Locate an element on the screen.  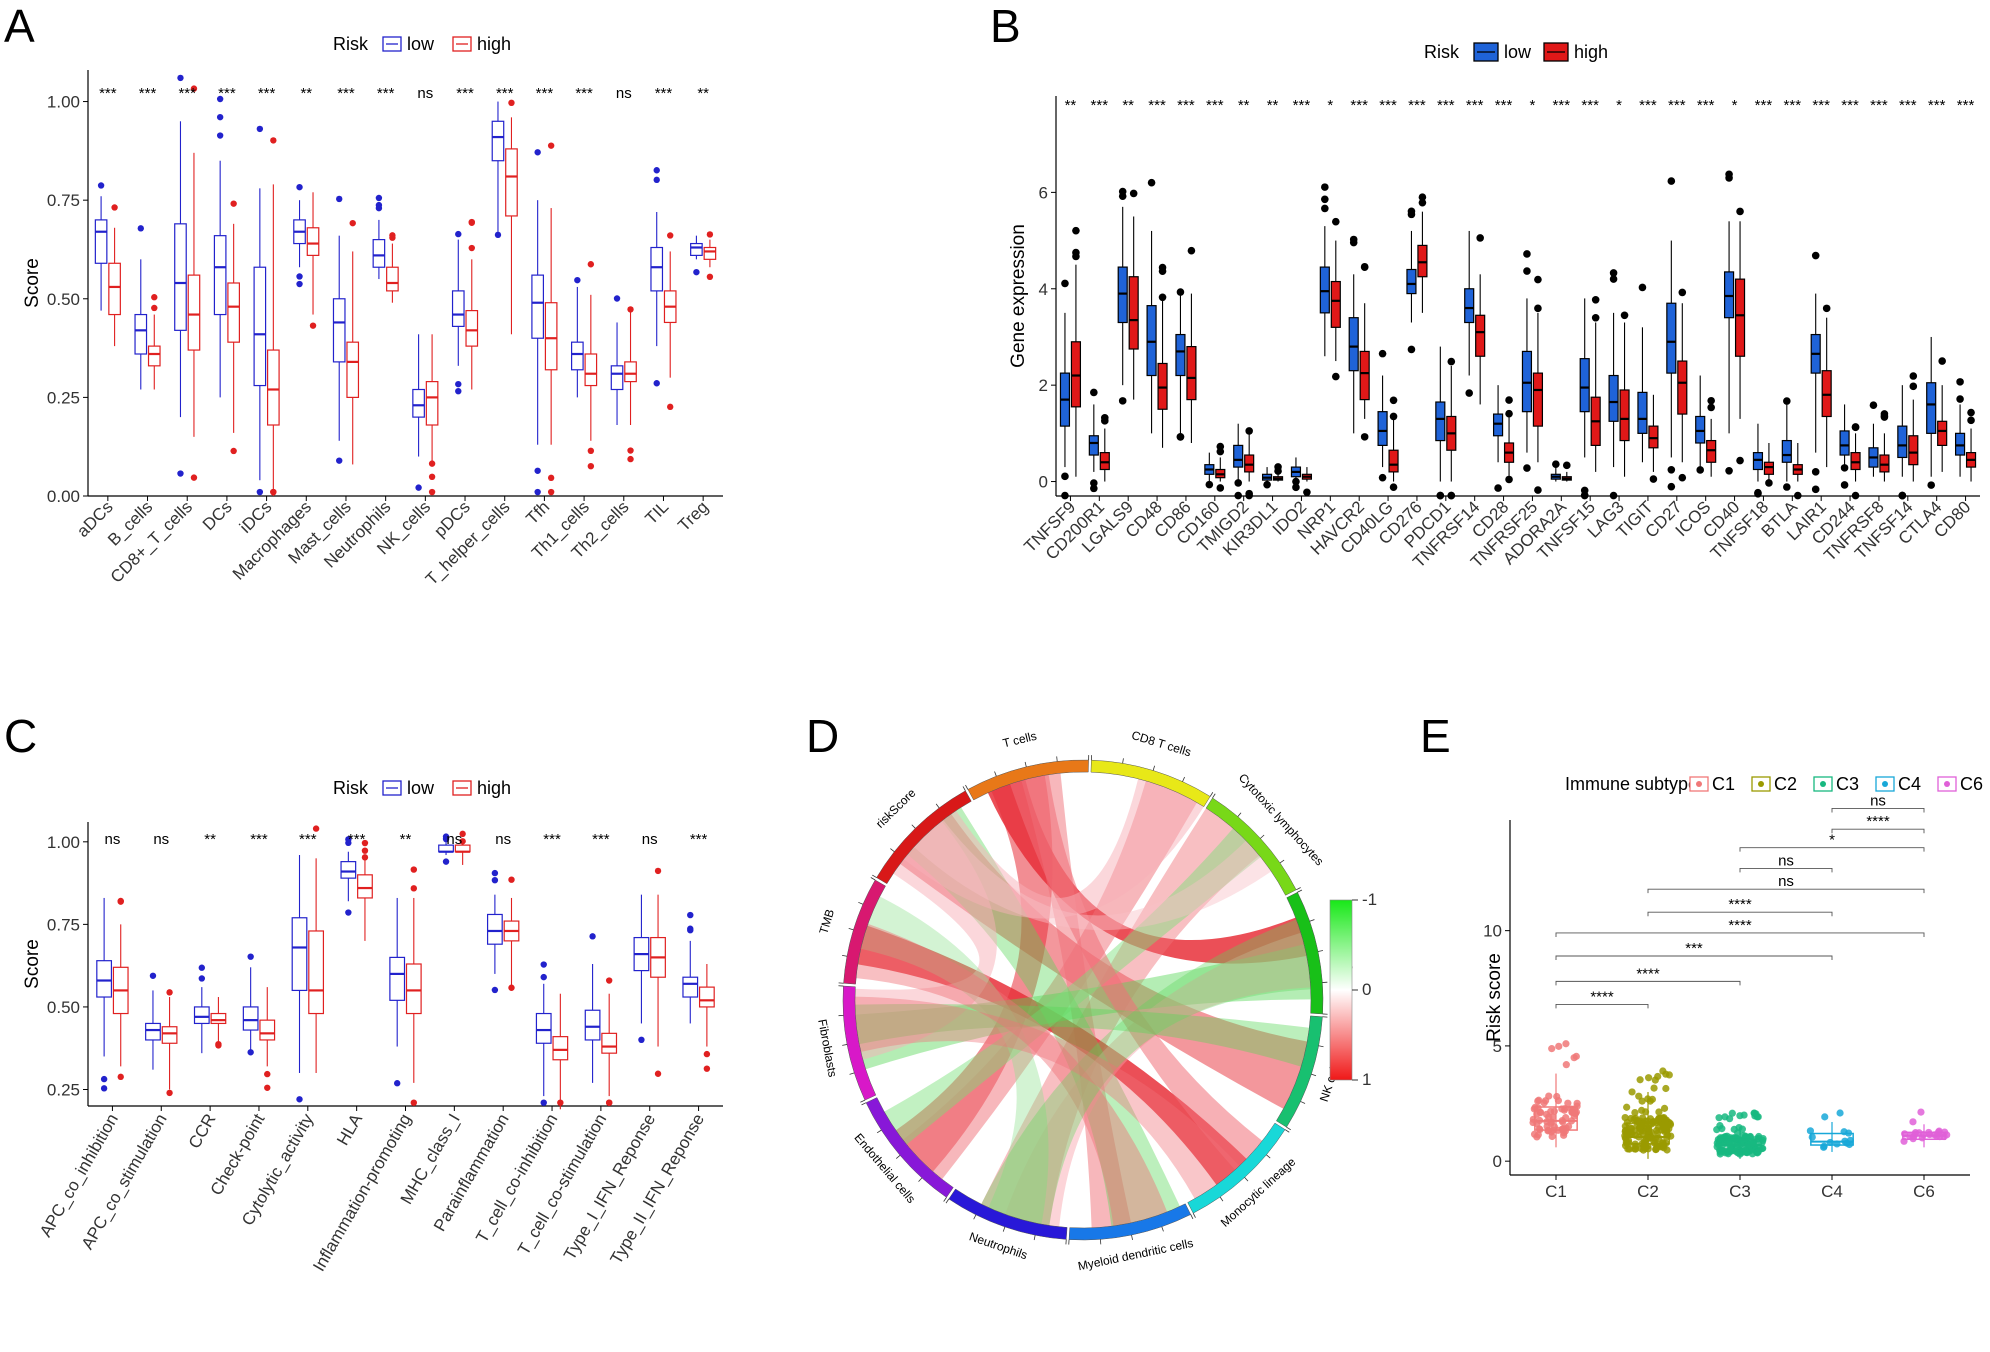
y-tick-label: 4 is located at coordinates (1043, 289).